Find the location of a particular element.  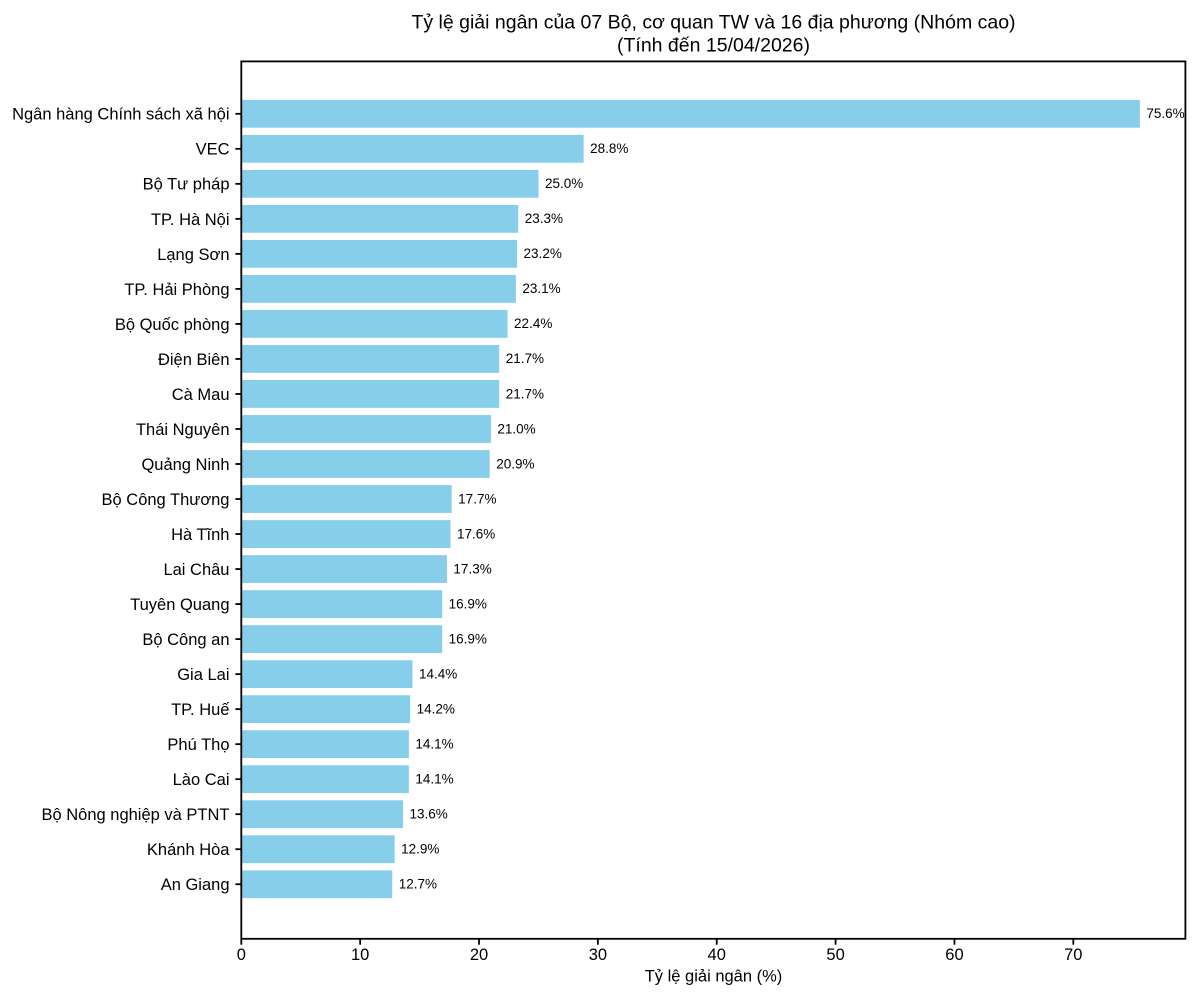

svg-text: 60 is located at coordinates (954, 955).